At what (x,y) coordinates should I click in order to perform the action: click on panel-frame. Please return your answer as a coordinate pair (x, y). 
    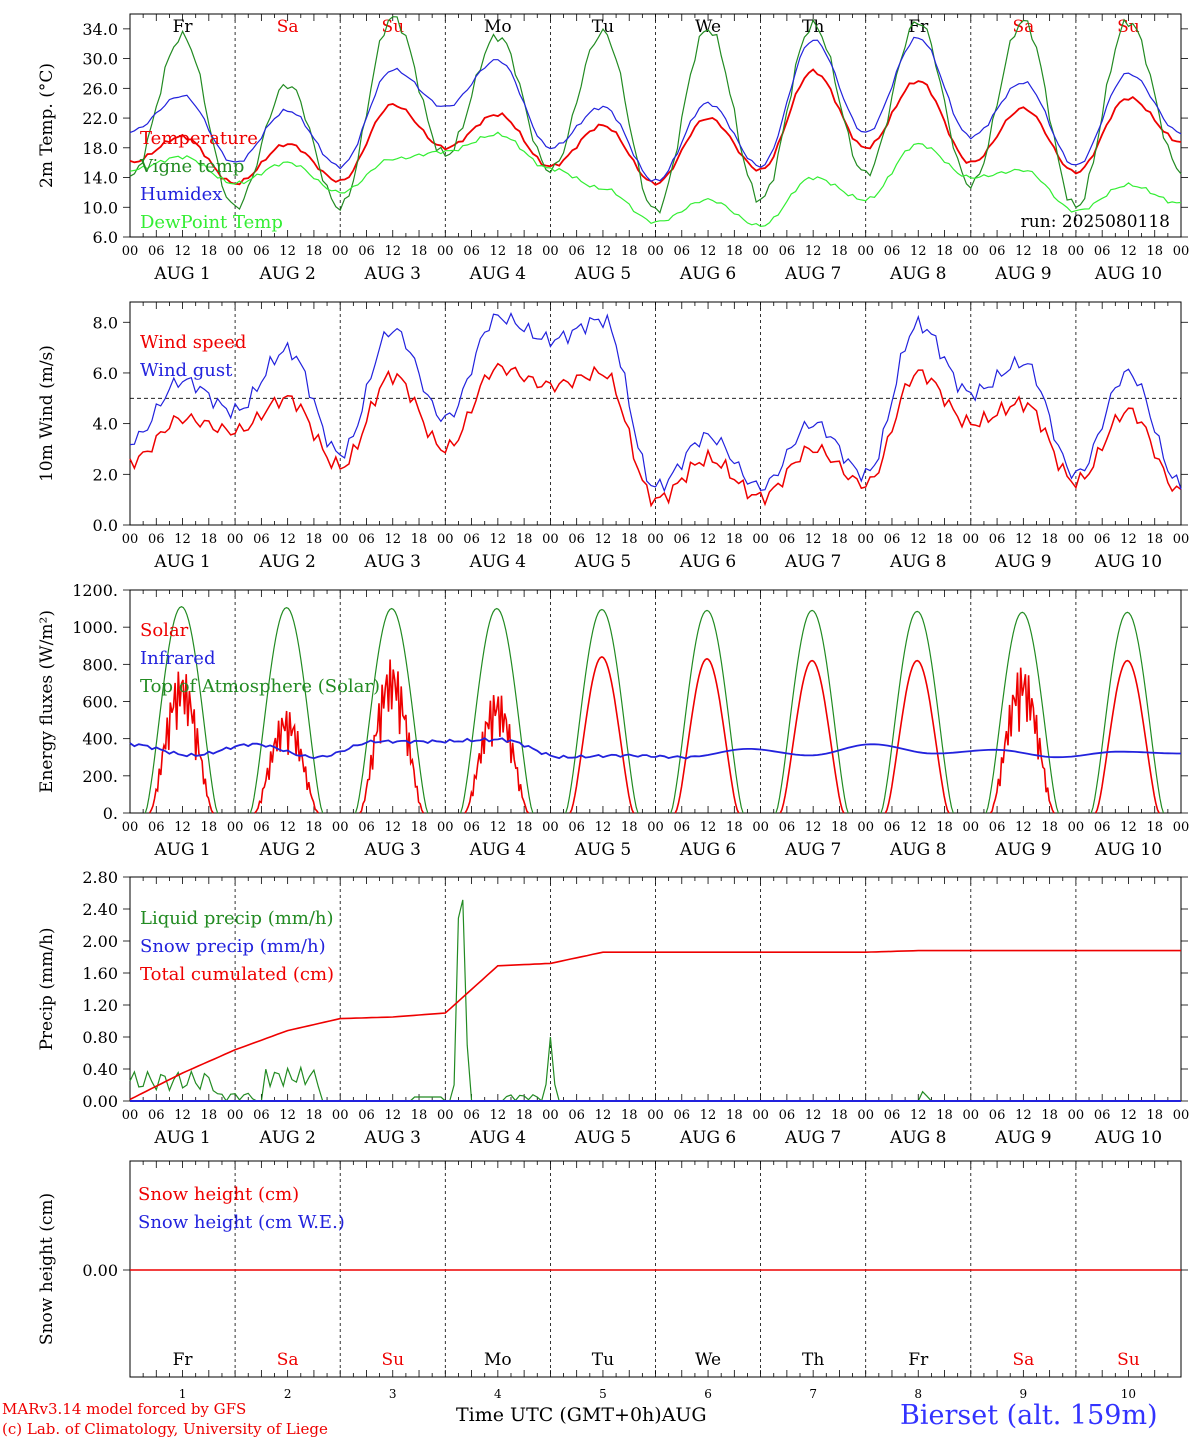
    Looking at the image, I should click on (655, 413).